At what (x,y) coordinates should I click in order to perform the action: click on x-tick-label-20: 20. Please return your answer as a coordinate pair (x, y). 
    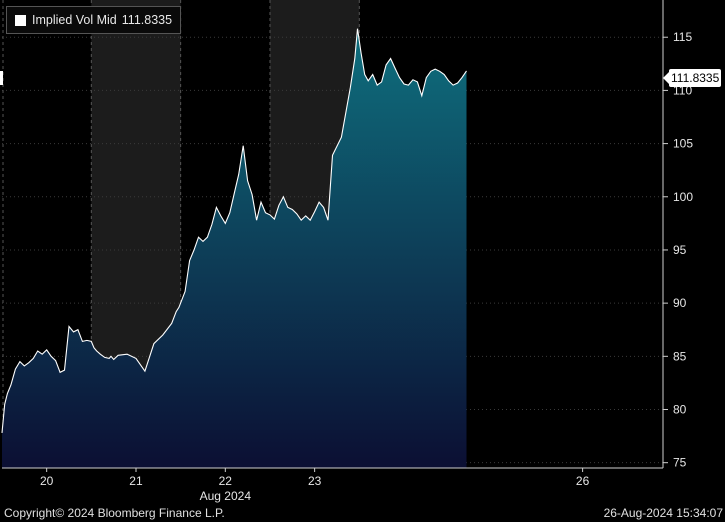
    Looking at the image, I should click on (47, 481).